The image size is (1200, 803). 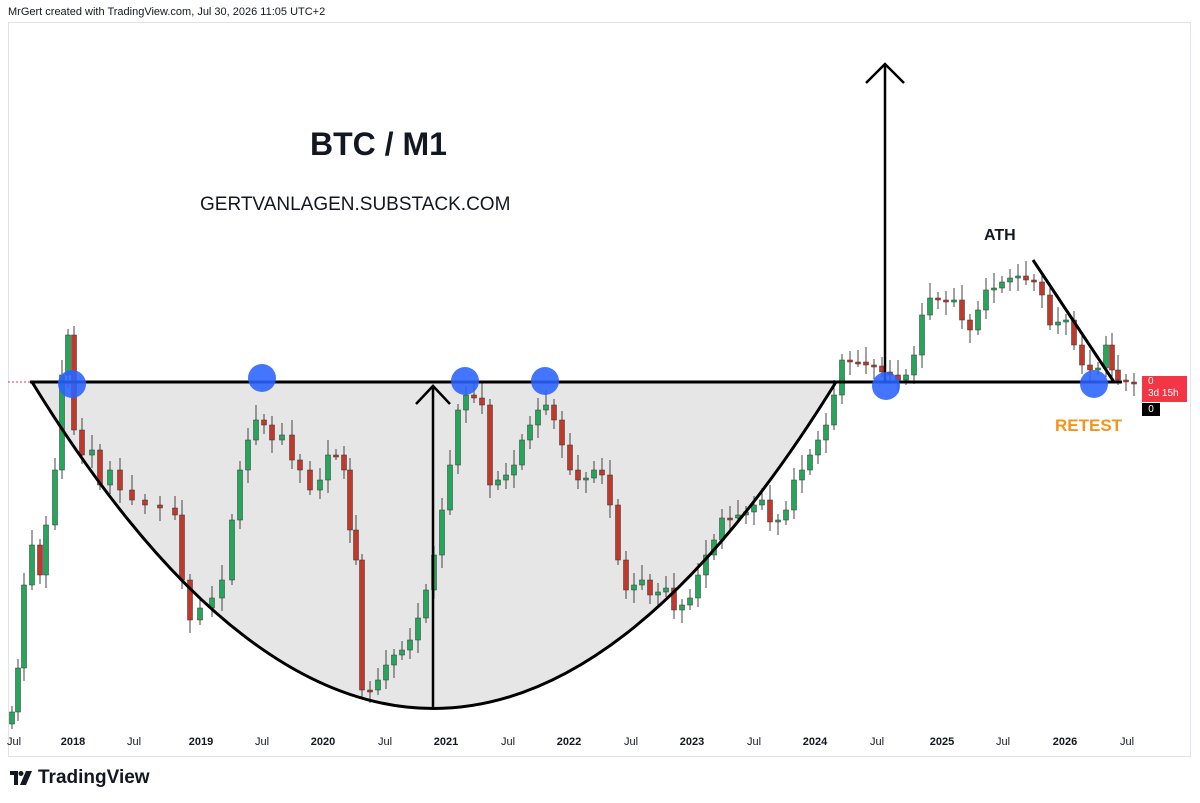 I want to click on chart-title: BTC / M1, so click(x=378, y=144).